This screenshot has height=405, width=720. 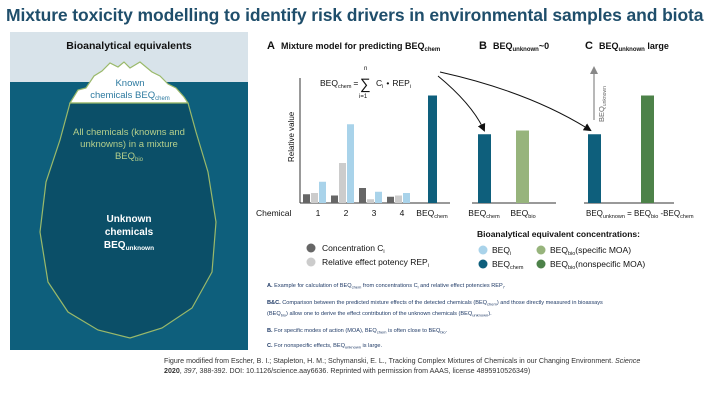 I want to click on tick-label-4: 4, so click(x=402, y=213).